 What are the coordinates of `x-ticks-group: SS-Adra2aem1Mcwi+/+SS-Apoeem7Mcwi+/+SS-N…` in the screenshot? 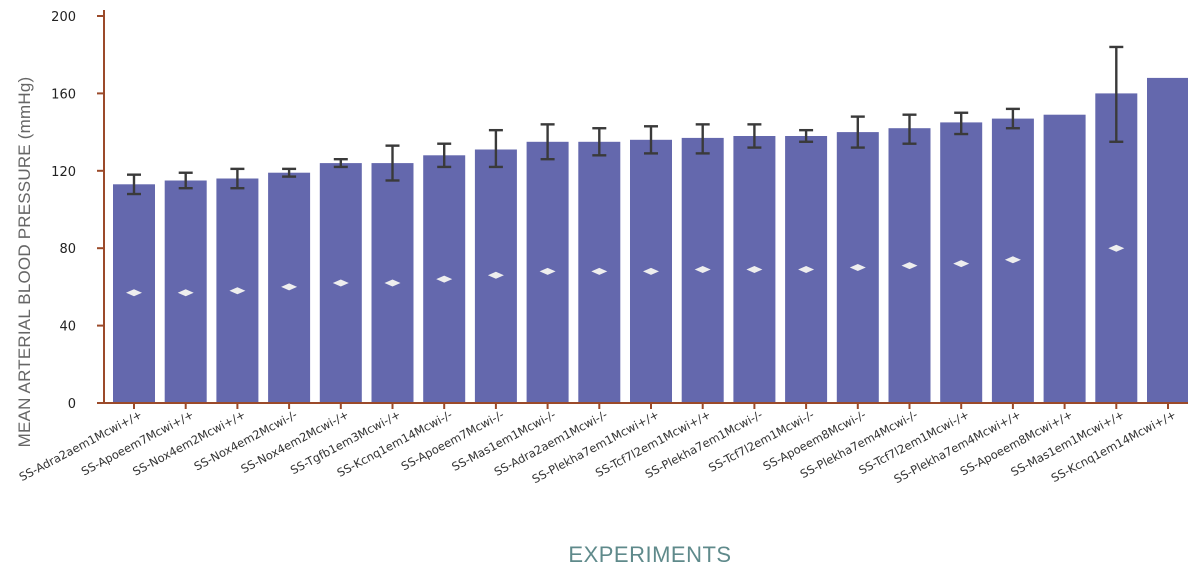 It's located at (598, 446).